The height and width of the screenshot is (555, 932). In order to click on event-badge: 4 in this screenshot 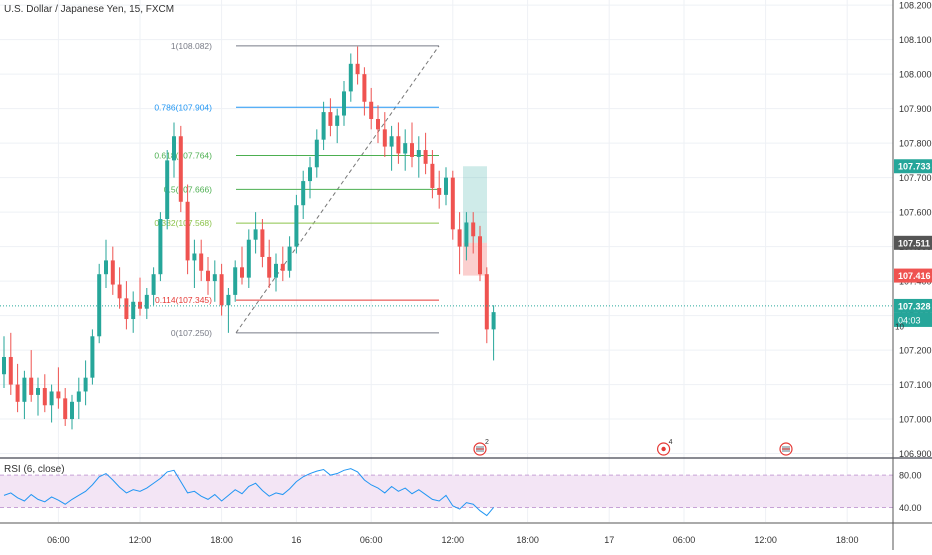, I will do `click(671, 442)`.